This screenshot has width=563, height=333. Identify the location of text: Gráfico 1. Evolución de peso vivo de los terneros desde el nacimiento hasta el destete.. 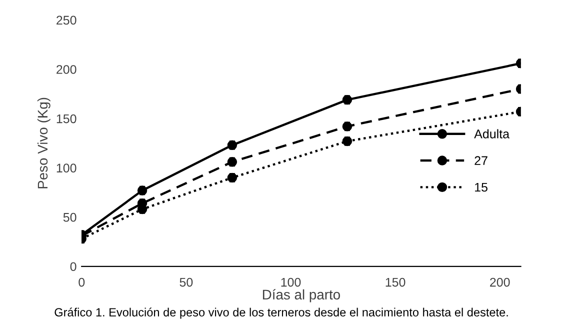
(281, 313).